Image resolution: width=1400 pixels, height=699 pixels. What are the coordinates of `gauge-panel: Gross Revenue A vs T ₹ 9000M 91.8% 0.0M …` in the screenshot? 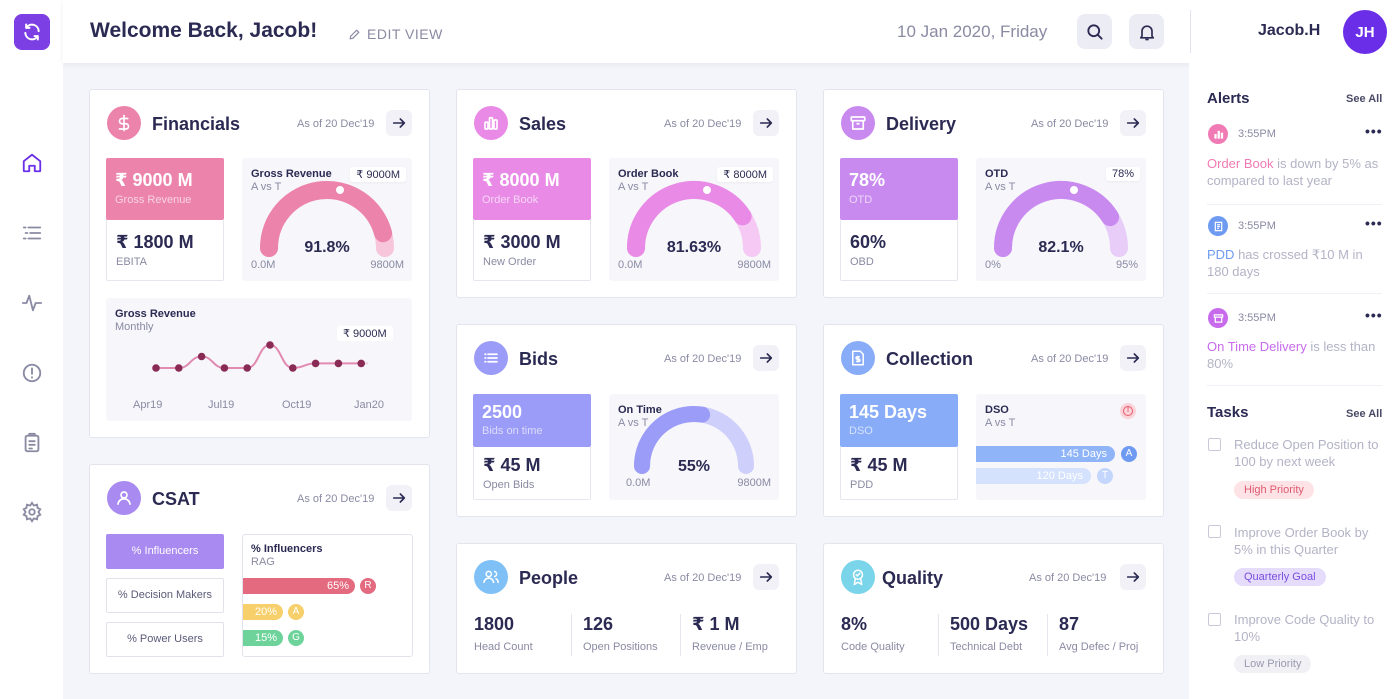 It's located at (327, 219).